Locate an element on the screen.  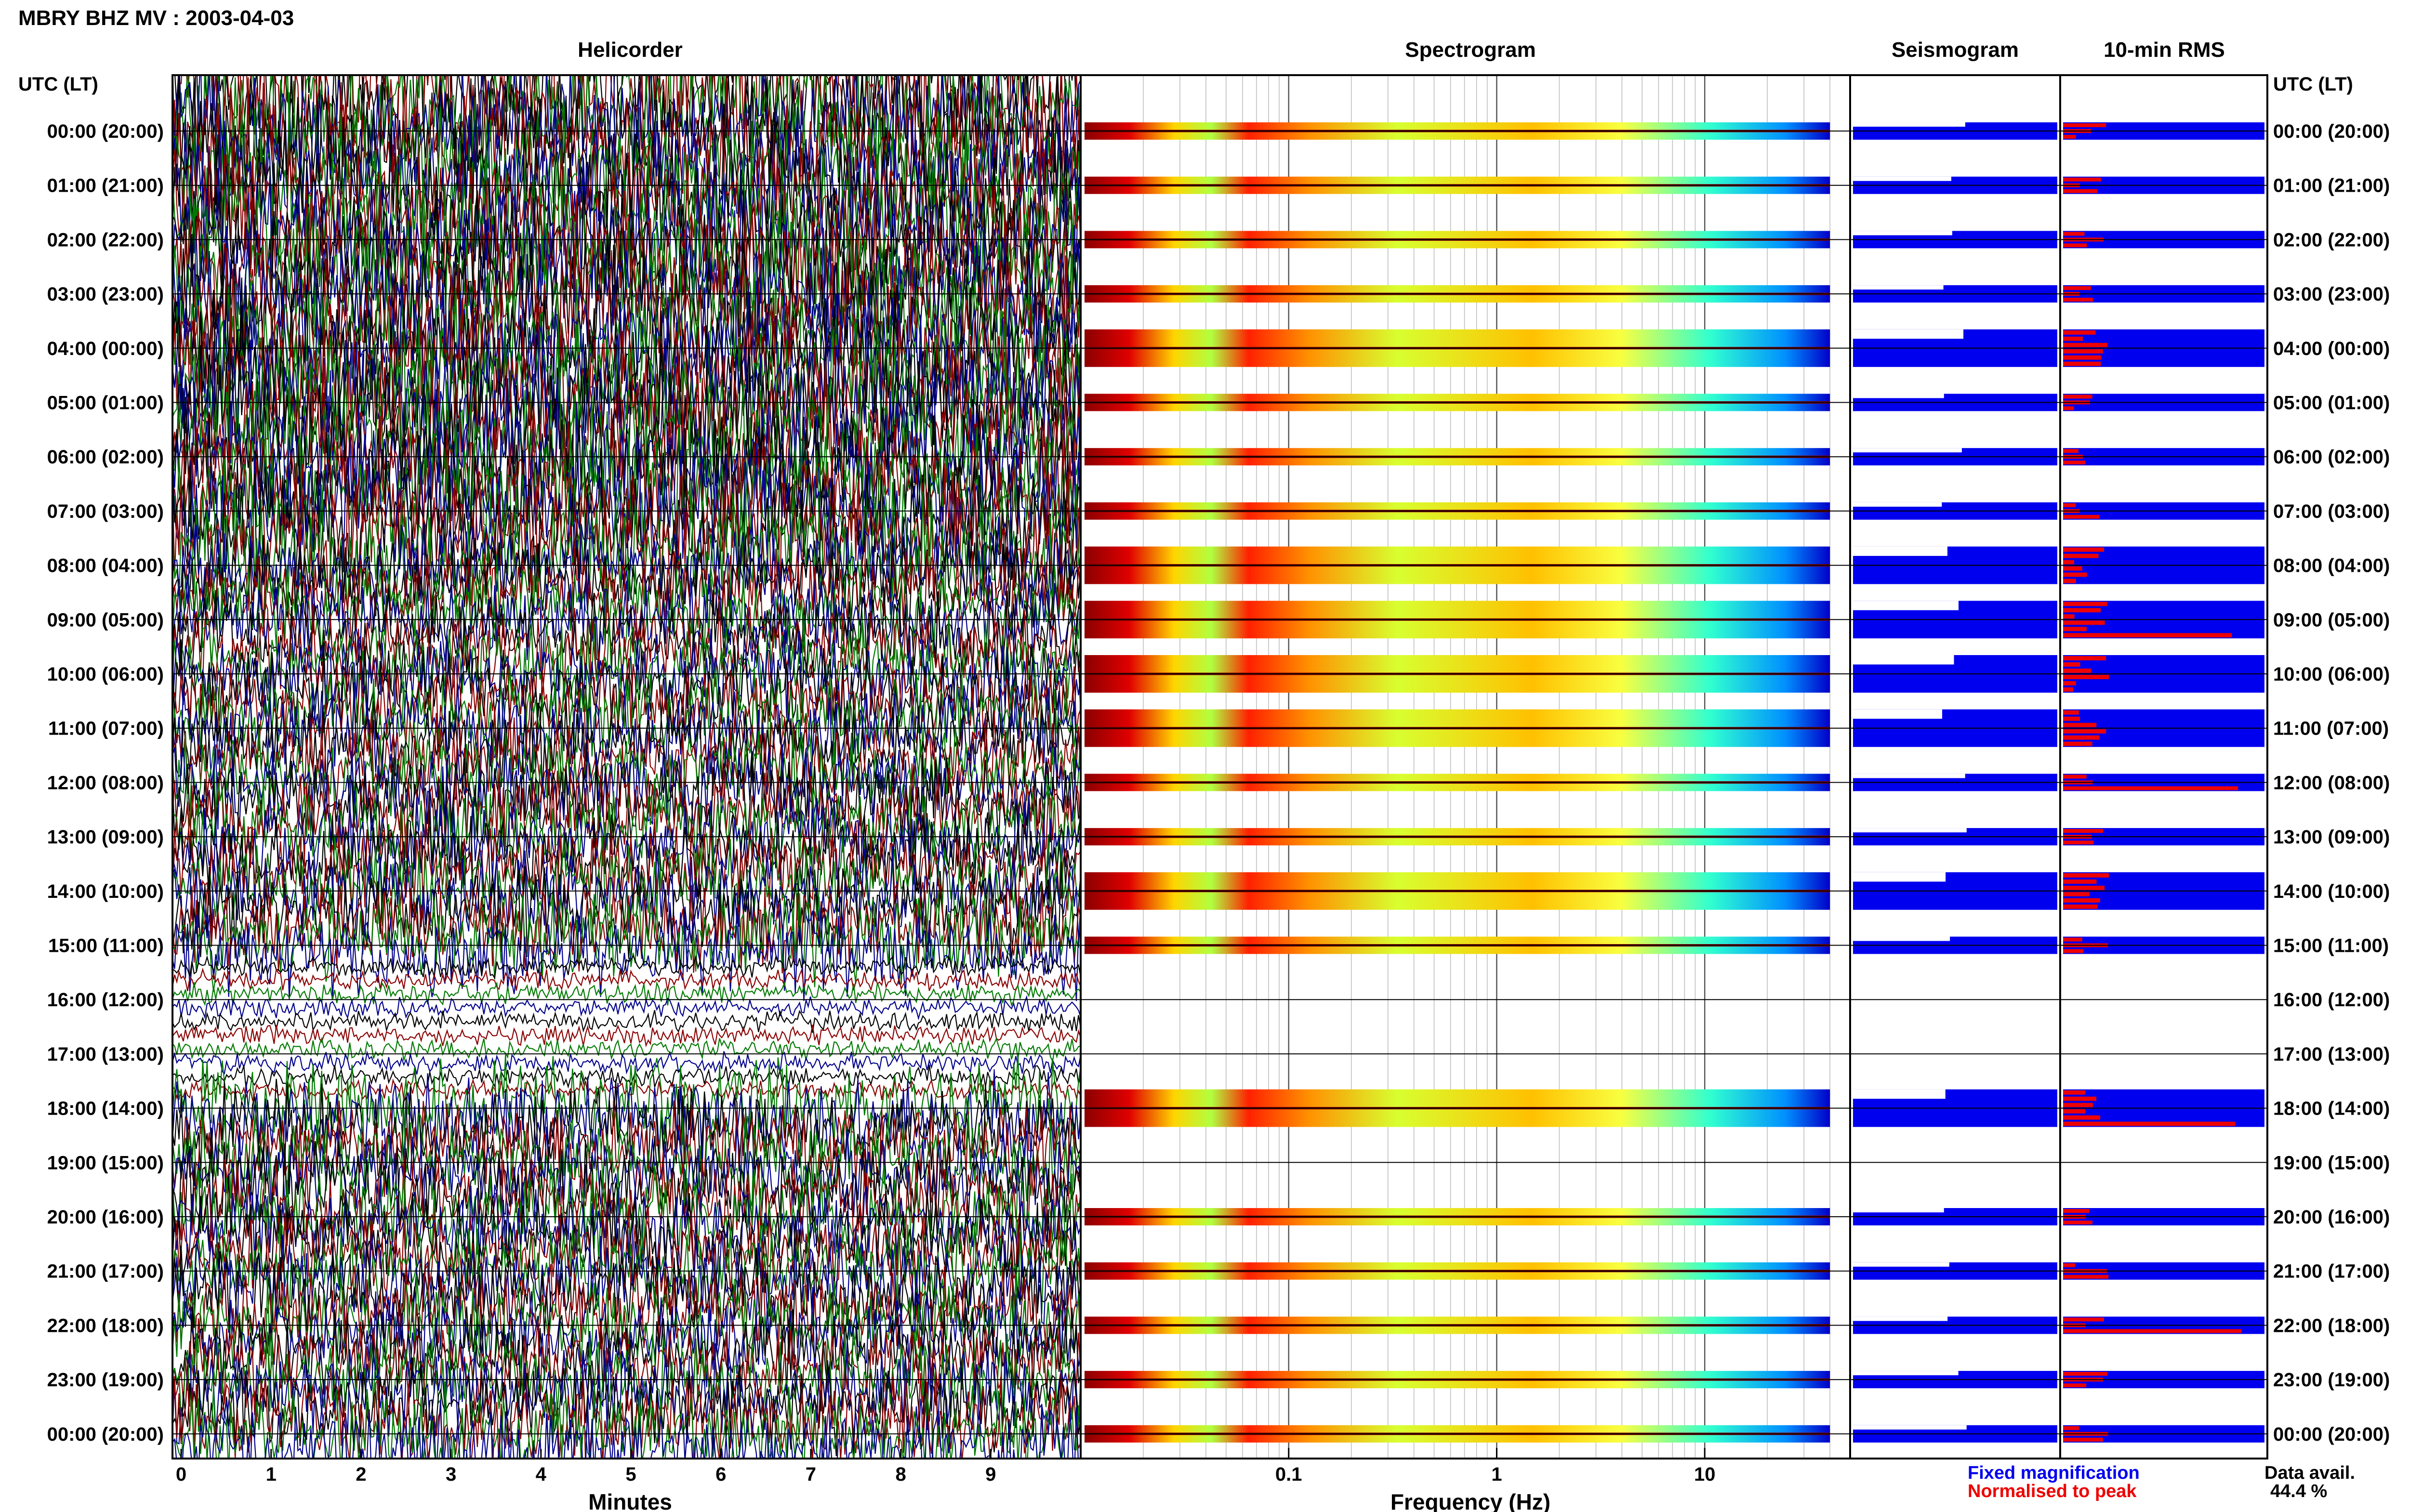
figure-title: MBRY BHZ MV : 2003-04-03 is located at coordinates (156, 18).